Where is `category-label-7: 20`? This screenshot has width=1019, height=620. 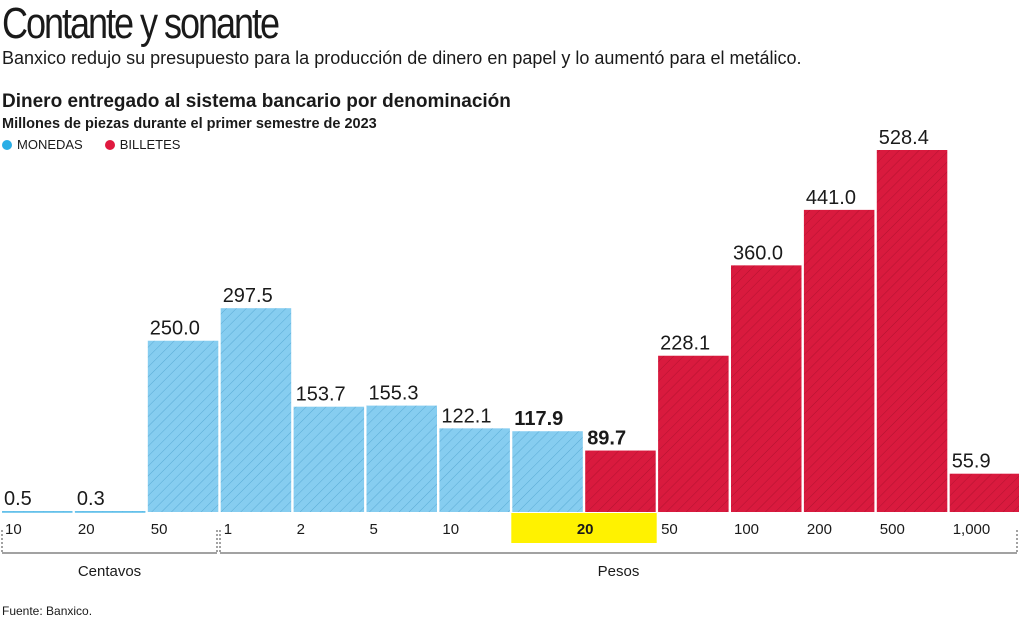 category-label-7: 20 is located at coordinates (585, 529).